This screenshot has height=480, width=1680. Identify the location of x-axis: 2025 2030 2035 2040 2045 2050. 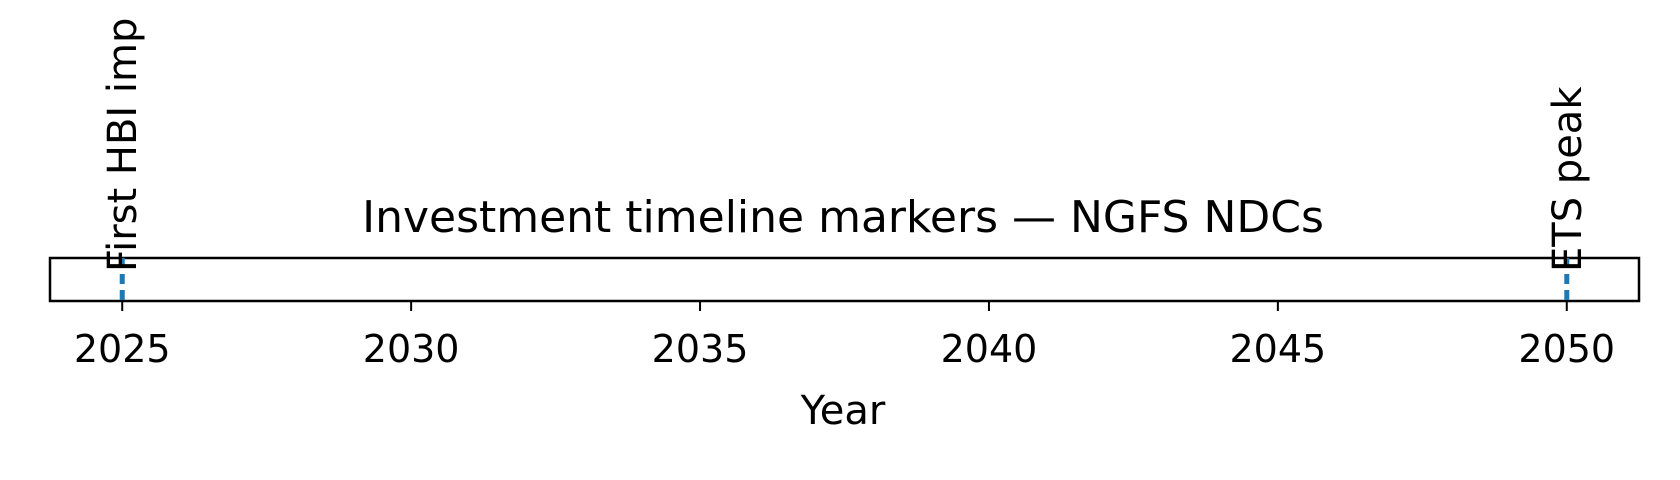
(844, 336).